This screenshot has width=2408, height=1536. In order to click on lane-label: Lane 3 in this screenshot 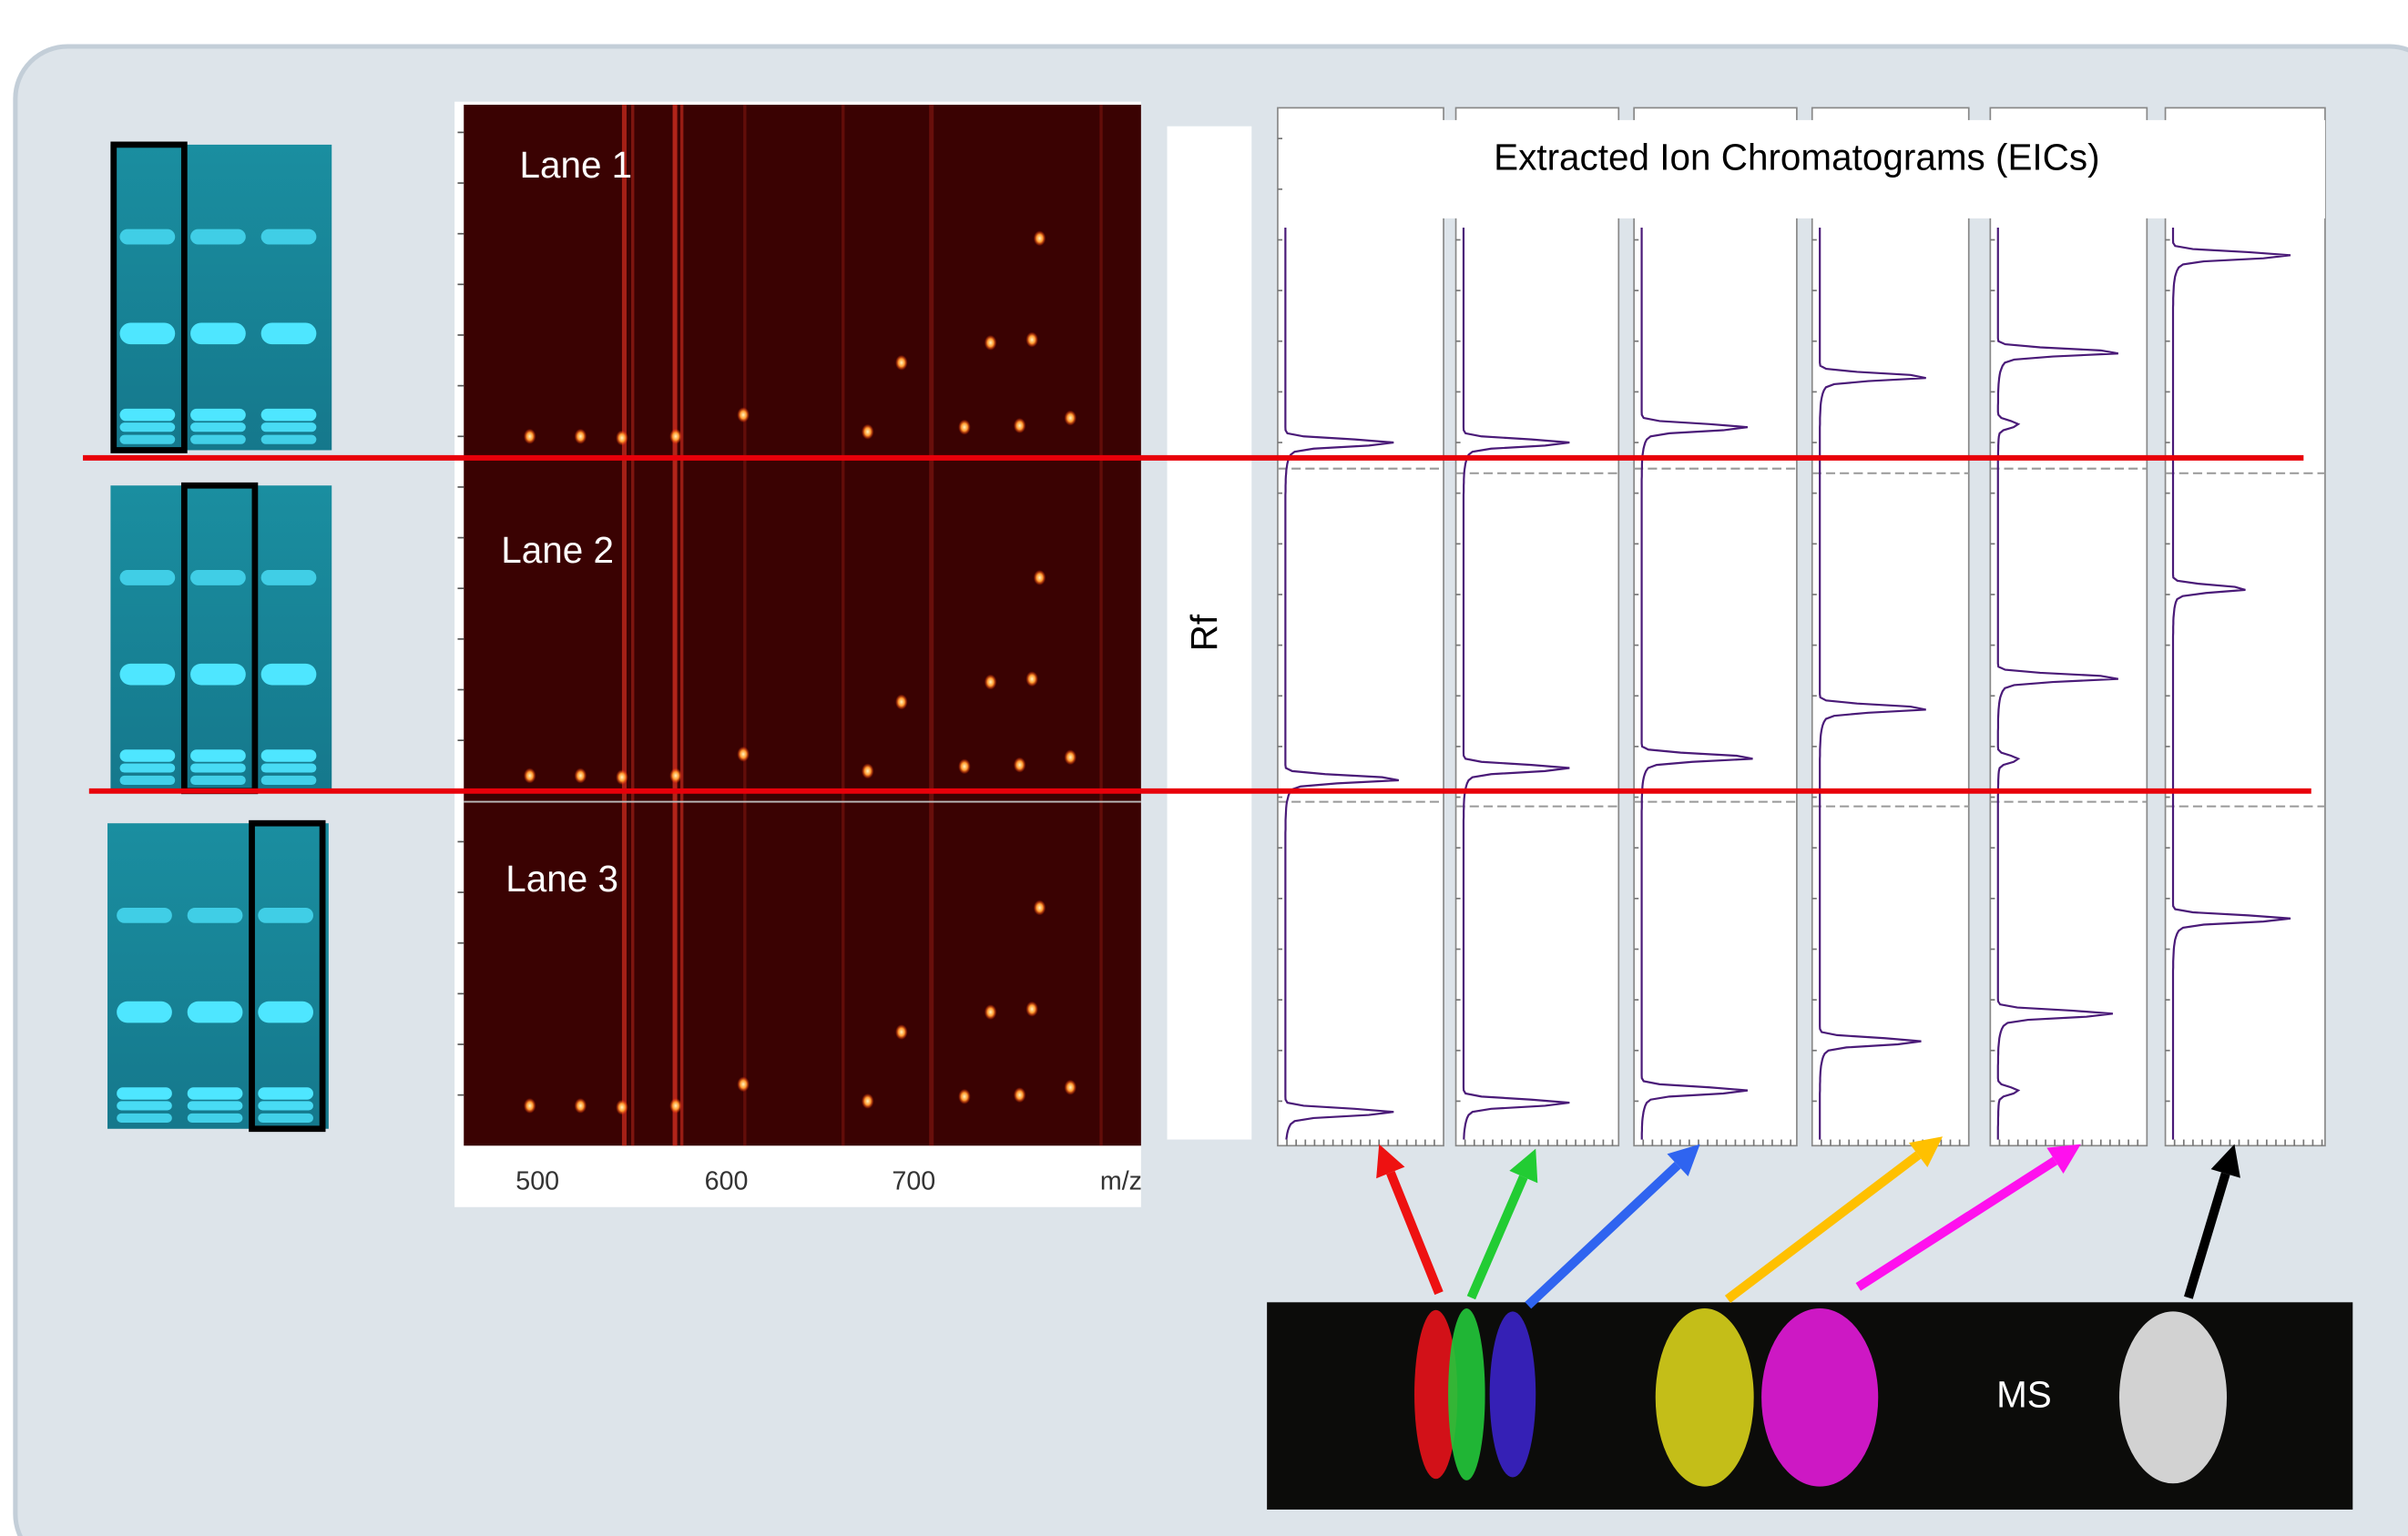, I will do `click(561, 879)`.